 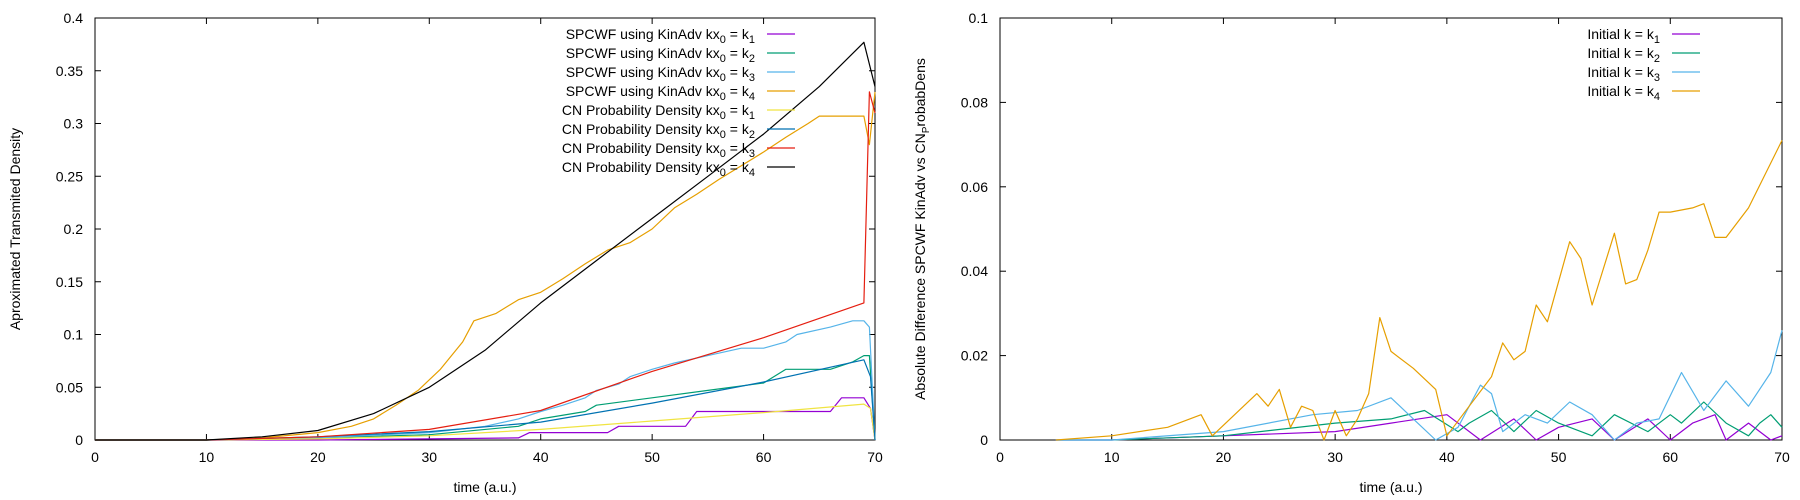 What do you see at coordinates (484, 487) in the screenshot?
I see `left-x-axis-label: time (a.u.)` at bounding box center [484, 487].